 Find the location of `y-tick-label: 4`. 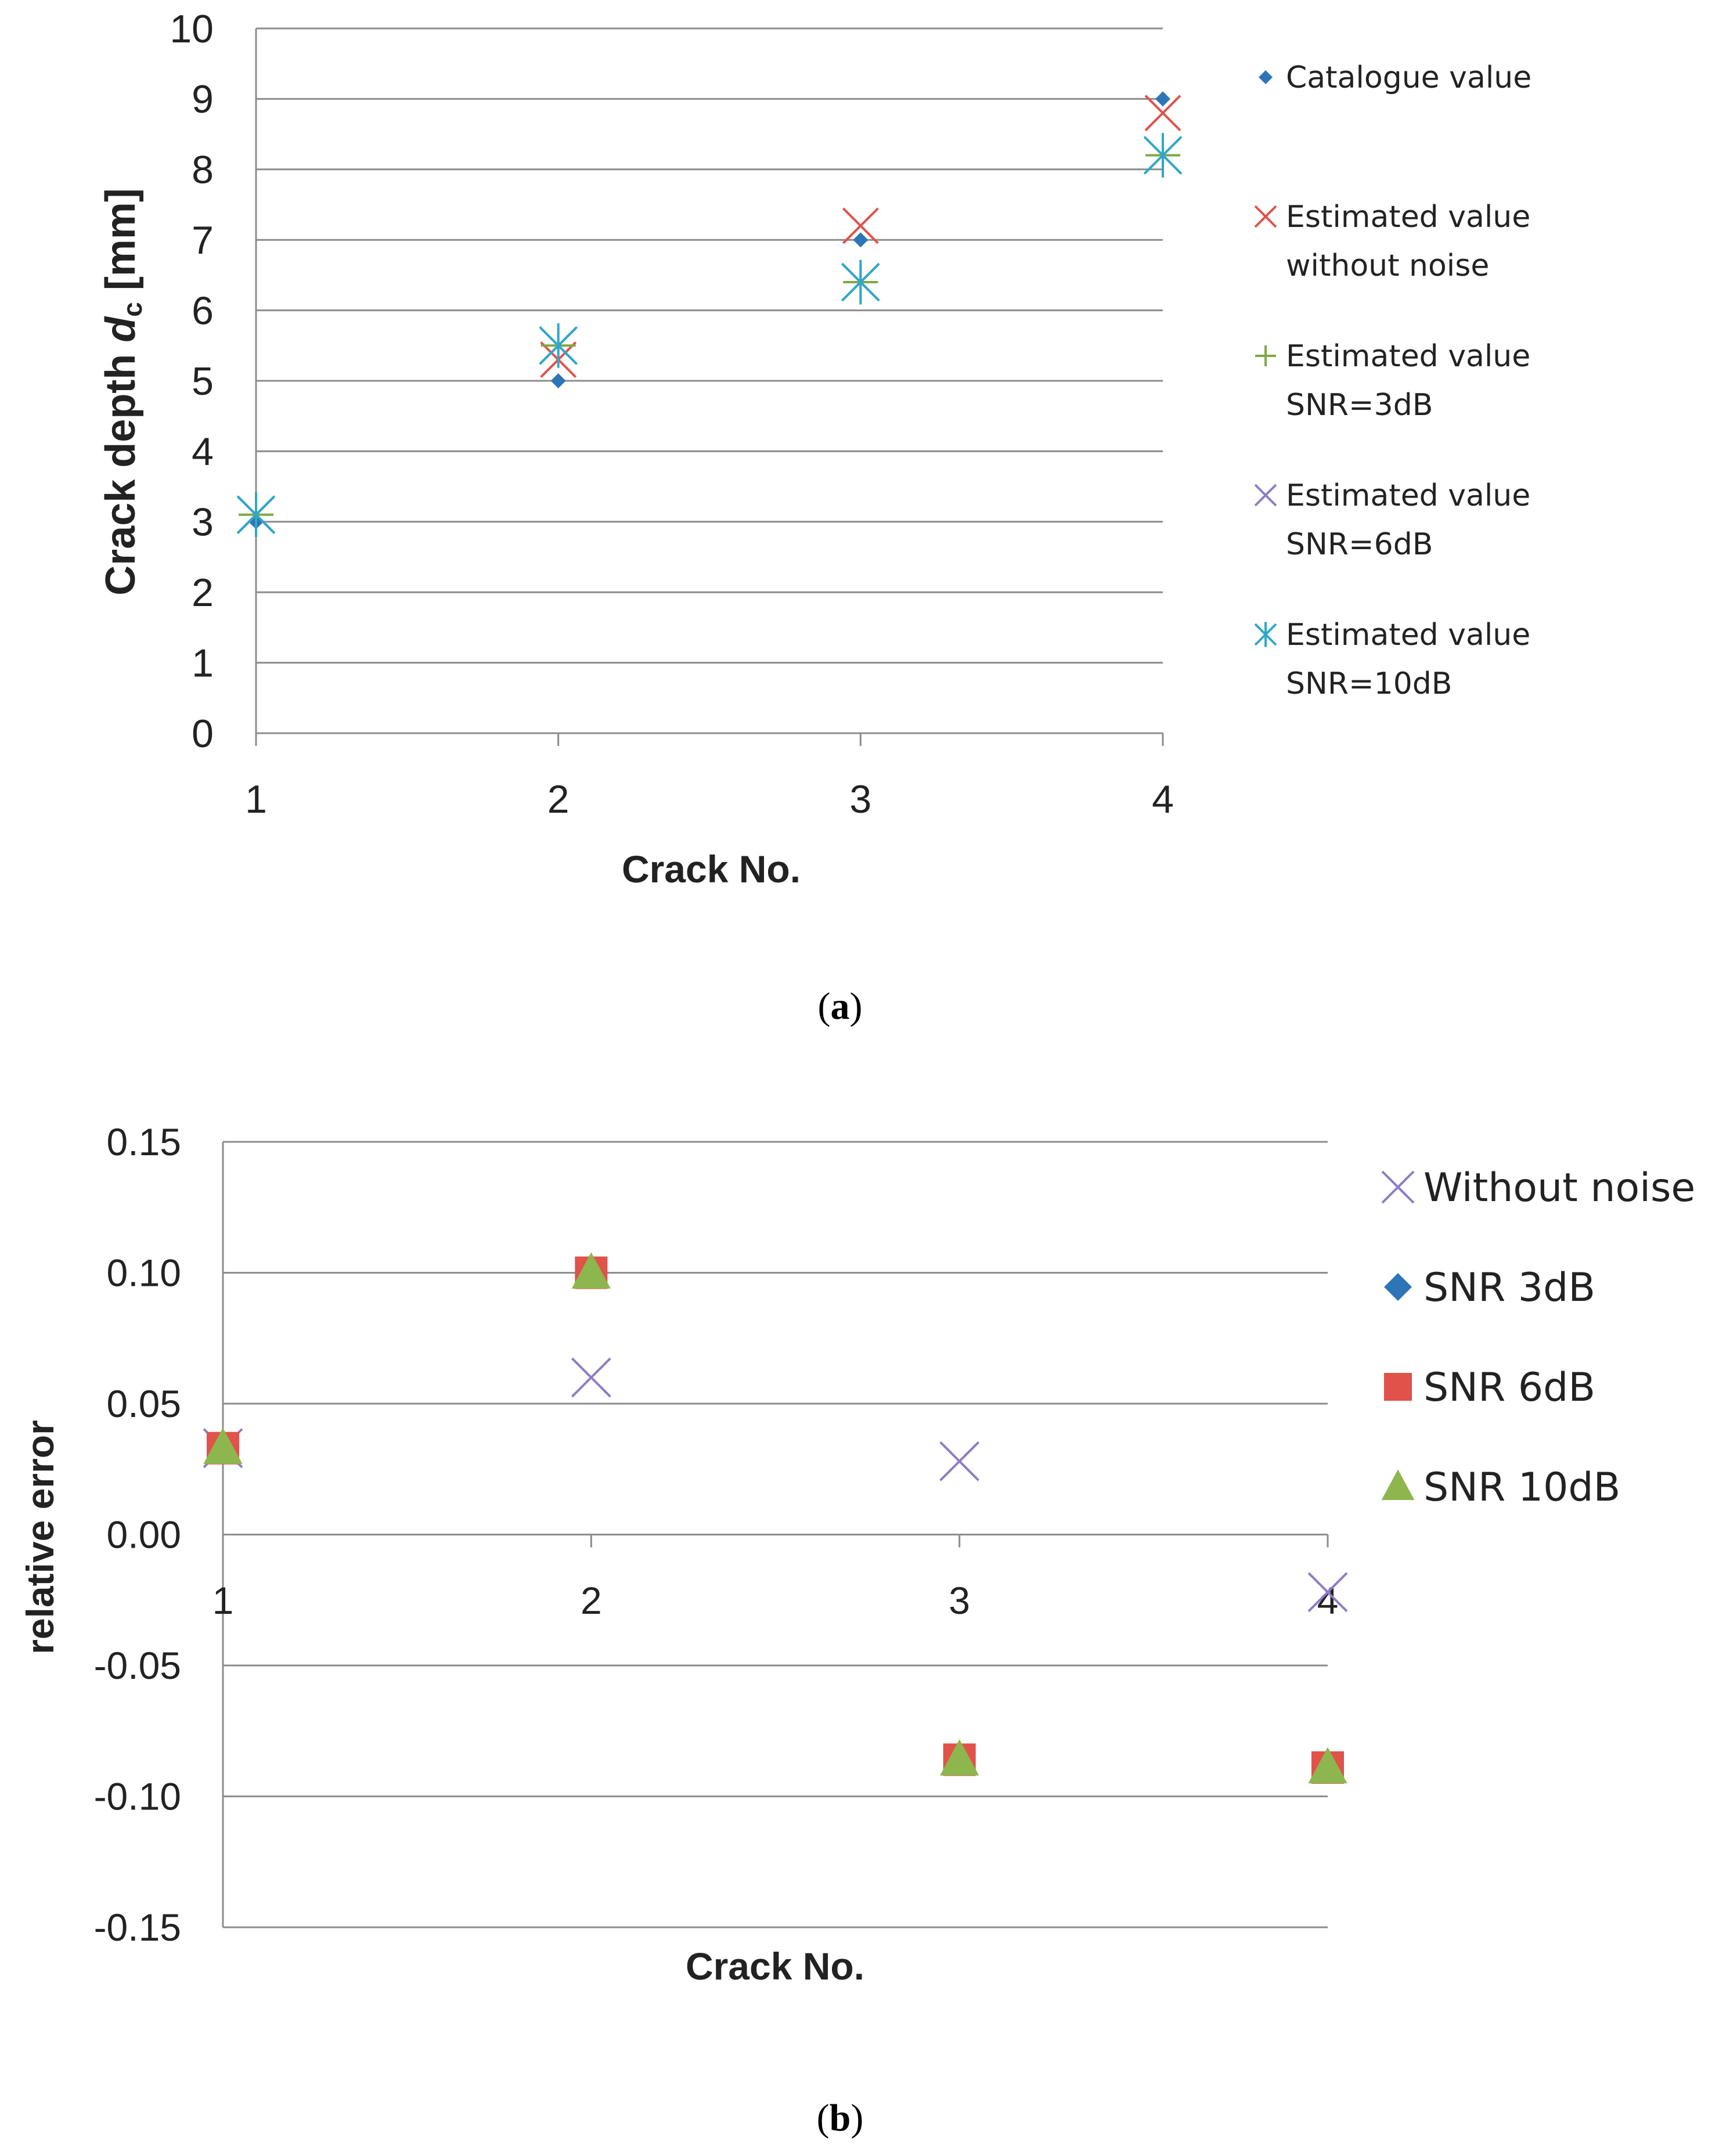

y-tick-label: 4 is located at coordinates (203, 452).